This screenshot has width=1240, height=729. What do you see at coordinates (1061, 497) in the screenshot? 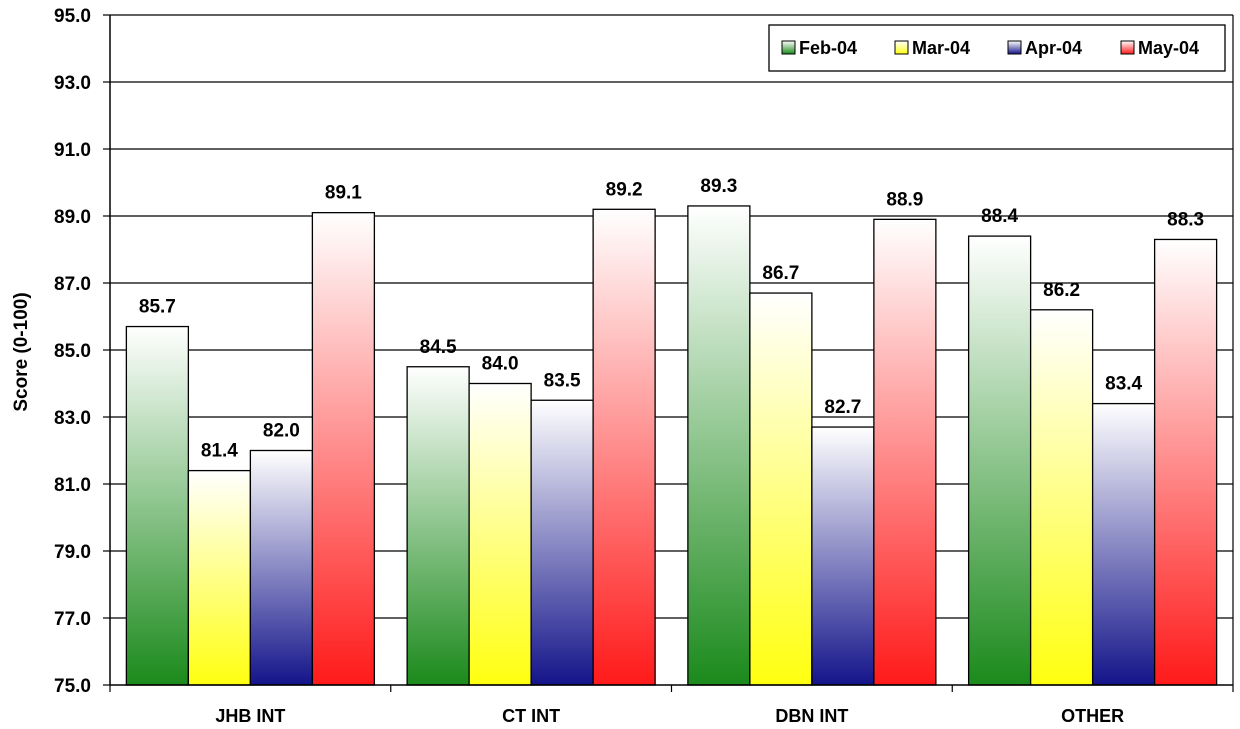
I see `bar-mar-04-other` at bounding box center [1061, 497].